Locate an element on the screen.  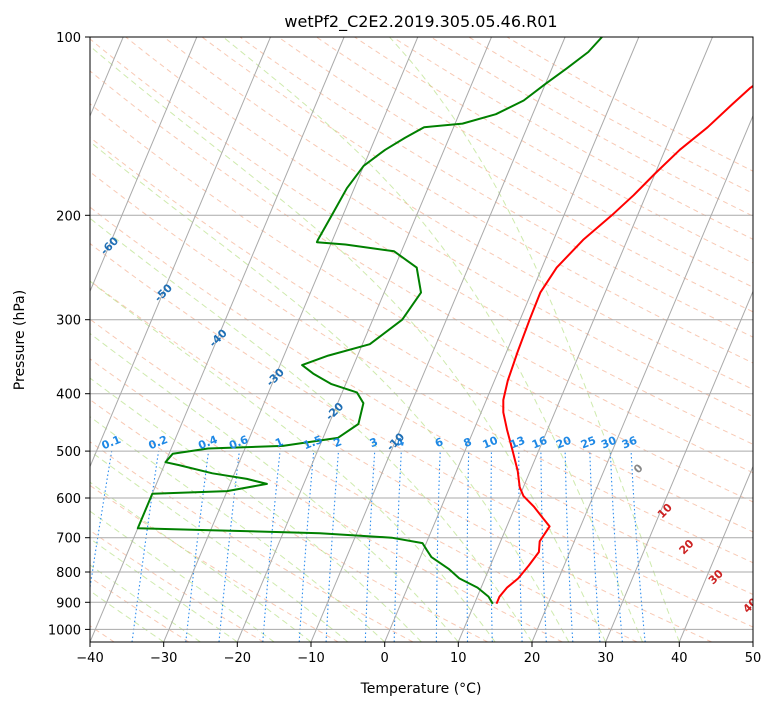
mixing-ratio-label: 13 is located at coordinates (517, 443).